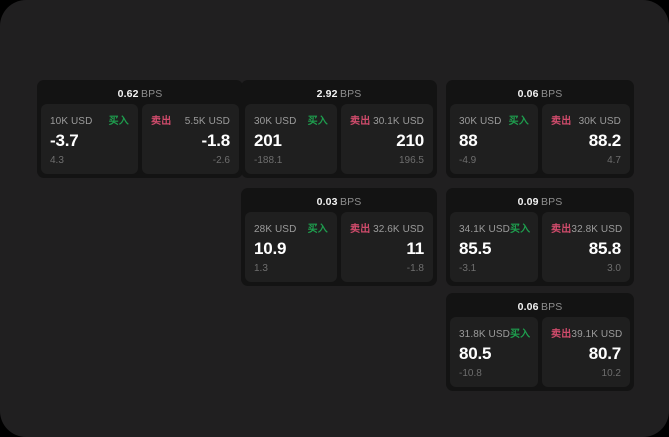 The width and height of the screenshot is (669, 437). What do you see at coordinates (64, 140) in the screenshot?
I see `buy-main-value: -3.7` at bounding box center [64, 140].